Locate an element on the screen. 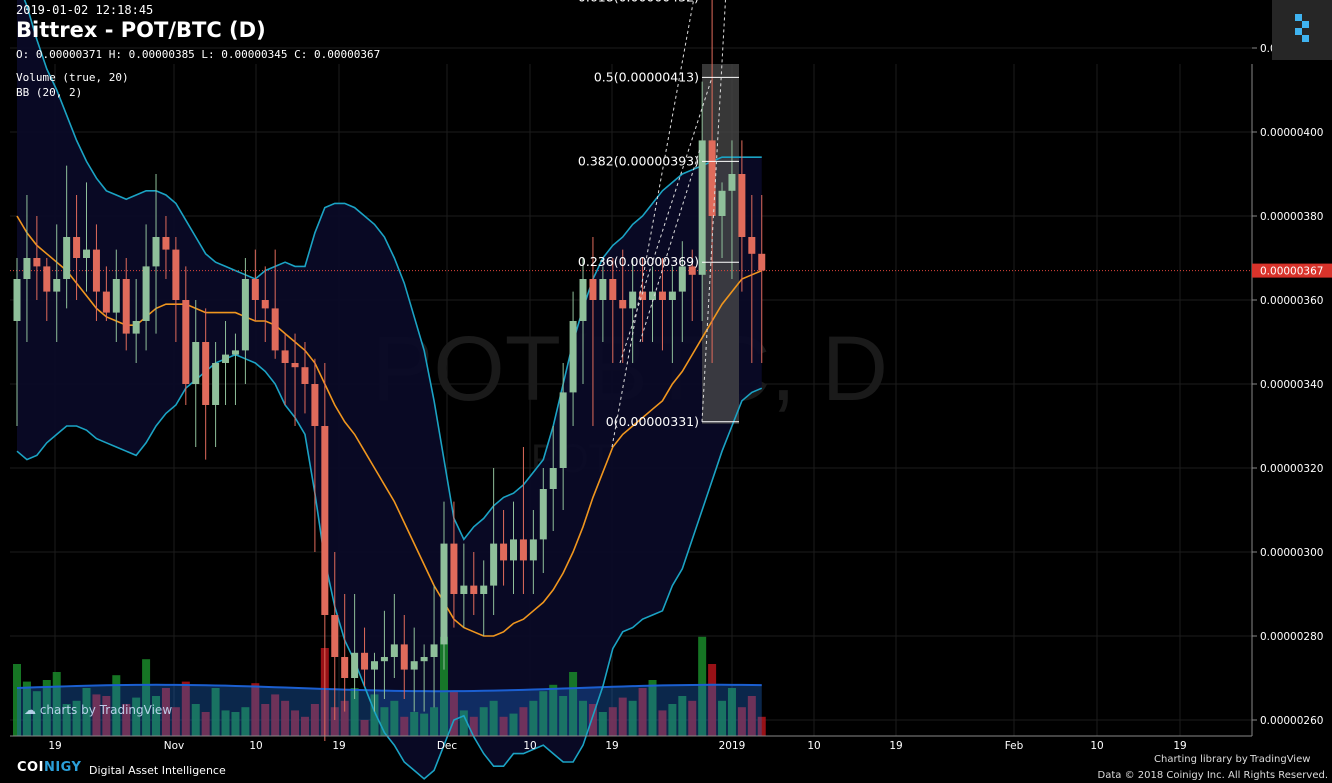 The width and height of the screenshot is (1332, 783). fib-level-label: 0.236(0.00000369) is located at coordinates (638, 261).